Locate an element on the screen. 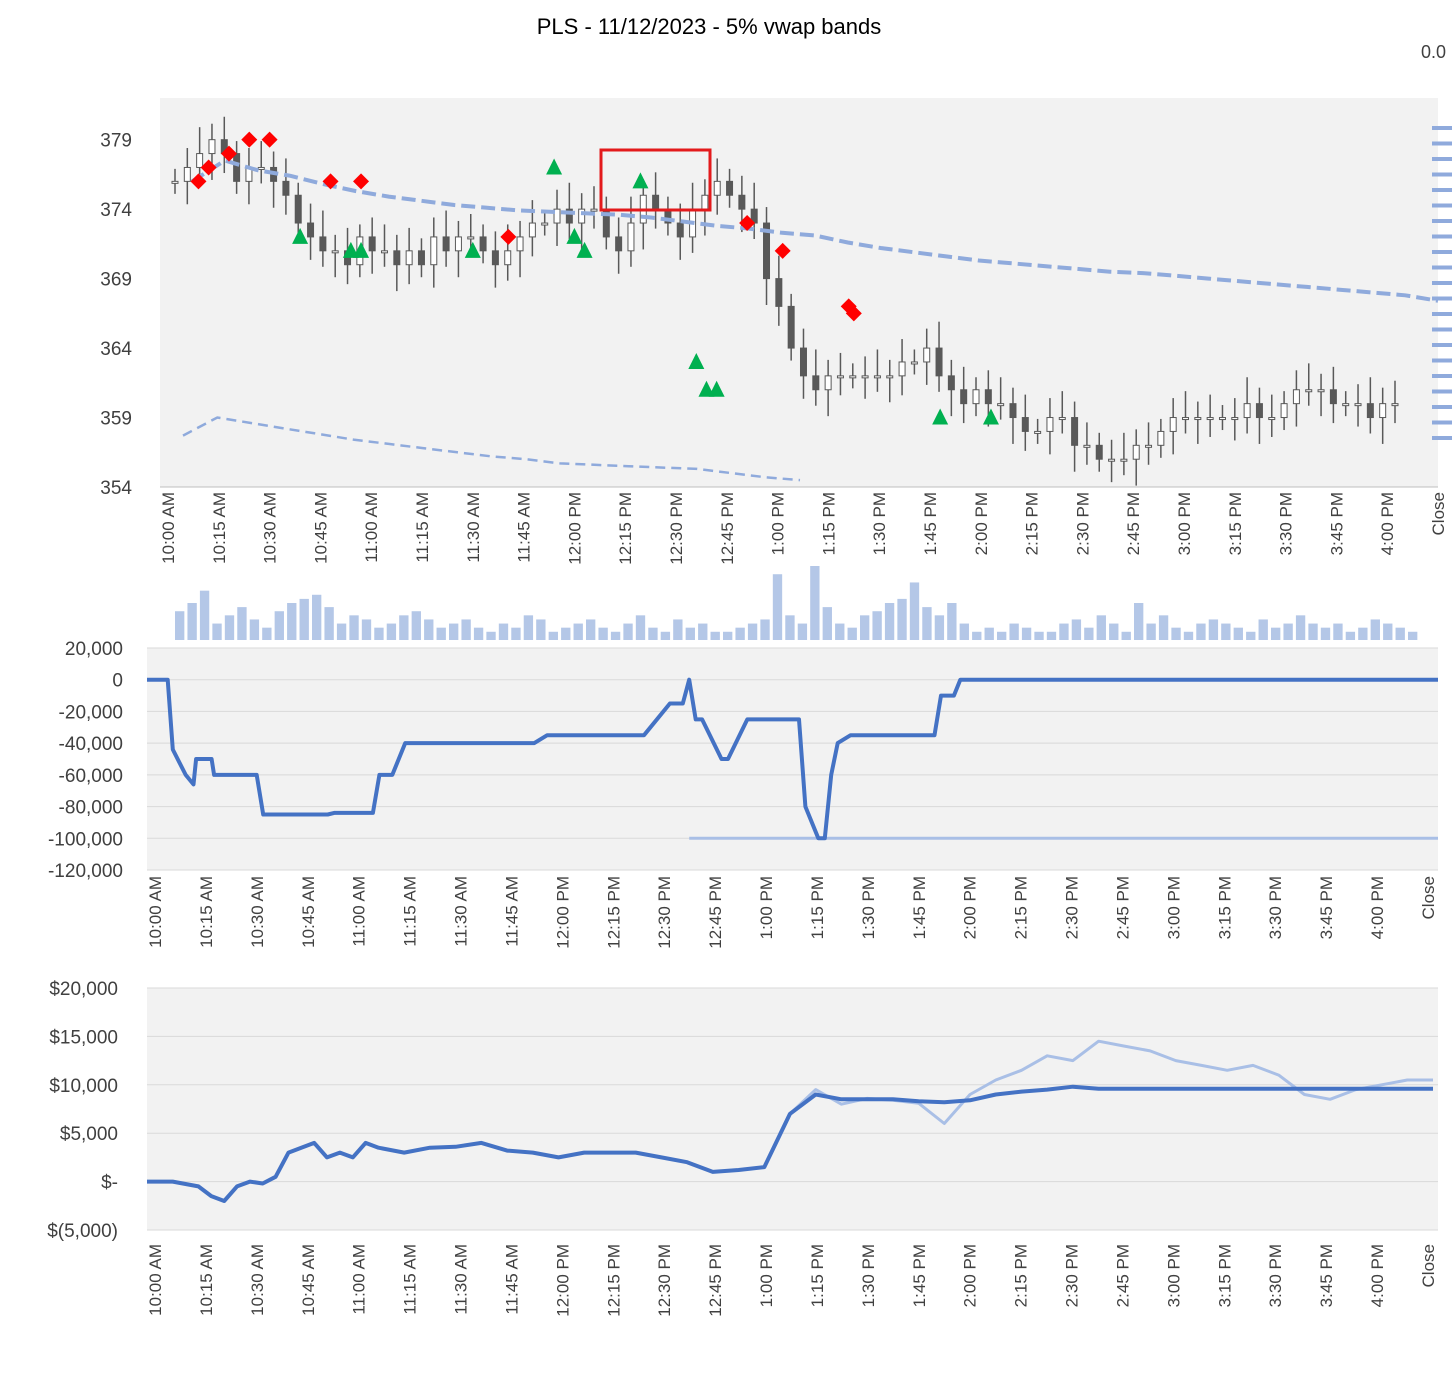  price-time-label: 11:30 AM is located at coordinates (473, 527).